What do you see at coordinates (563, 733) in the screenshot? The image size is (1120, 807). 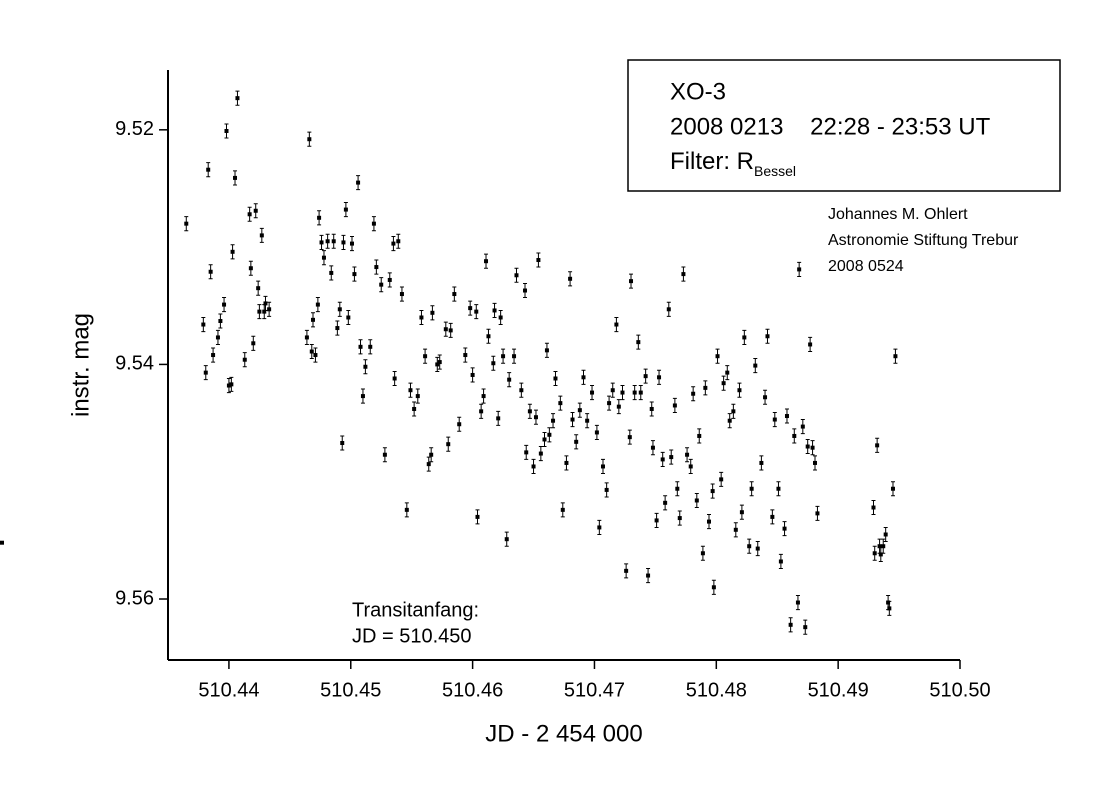 I see `x-axis-label: JD - 2 454 000` at bounding box center [563, 733].